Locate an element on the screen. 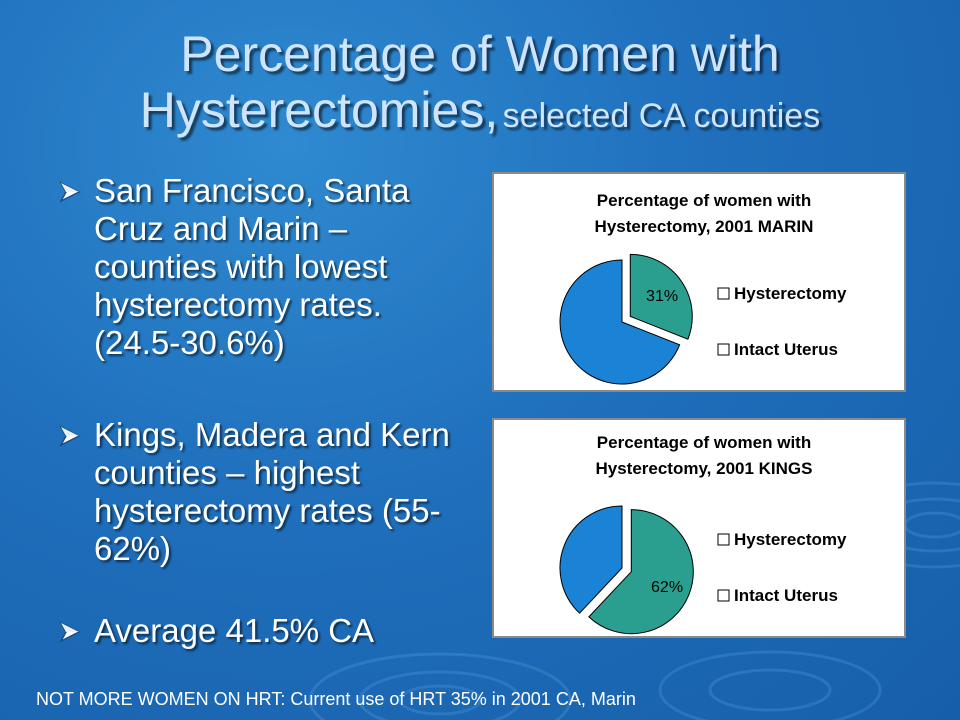 The width and height of the screenshot is (960, 720). chart-title-line-2: Hysterectomy, 2001 MARIN is located at coordinates (704, 226).